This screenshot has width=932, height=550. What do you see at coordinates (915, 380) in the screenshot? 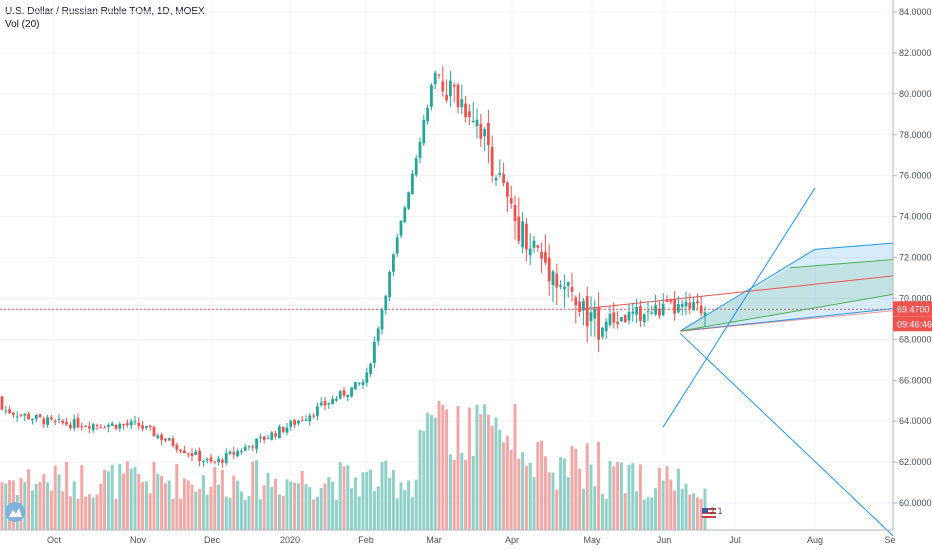
I see `price-tick-label: 66.0000` at bounding box center [915, 380].